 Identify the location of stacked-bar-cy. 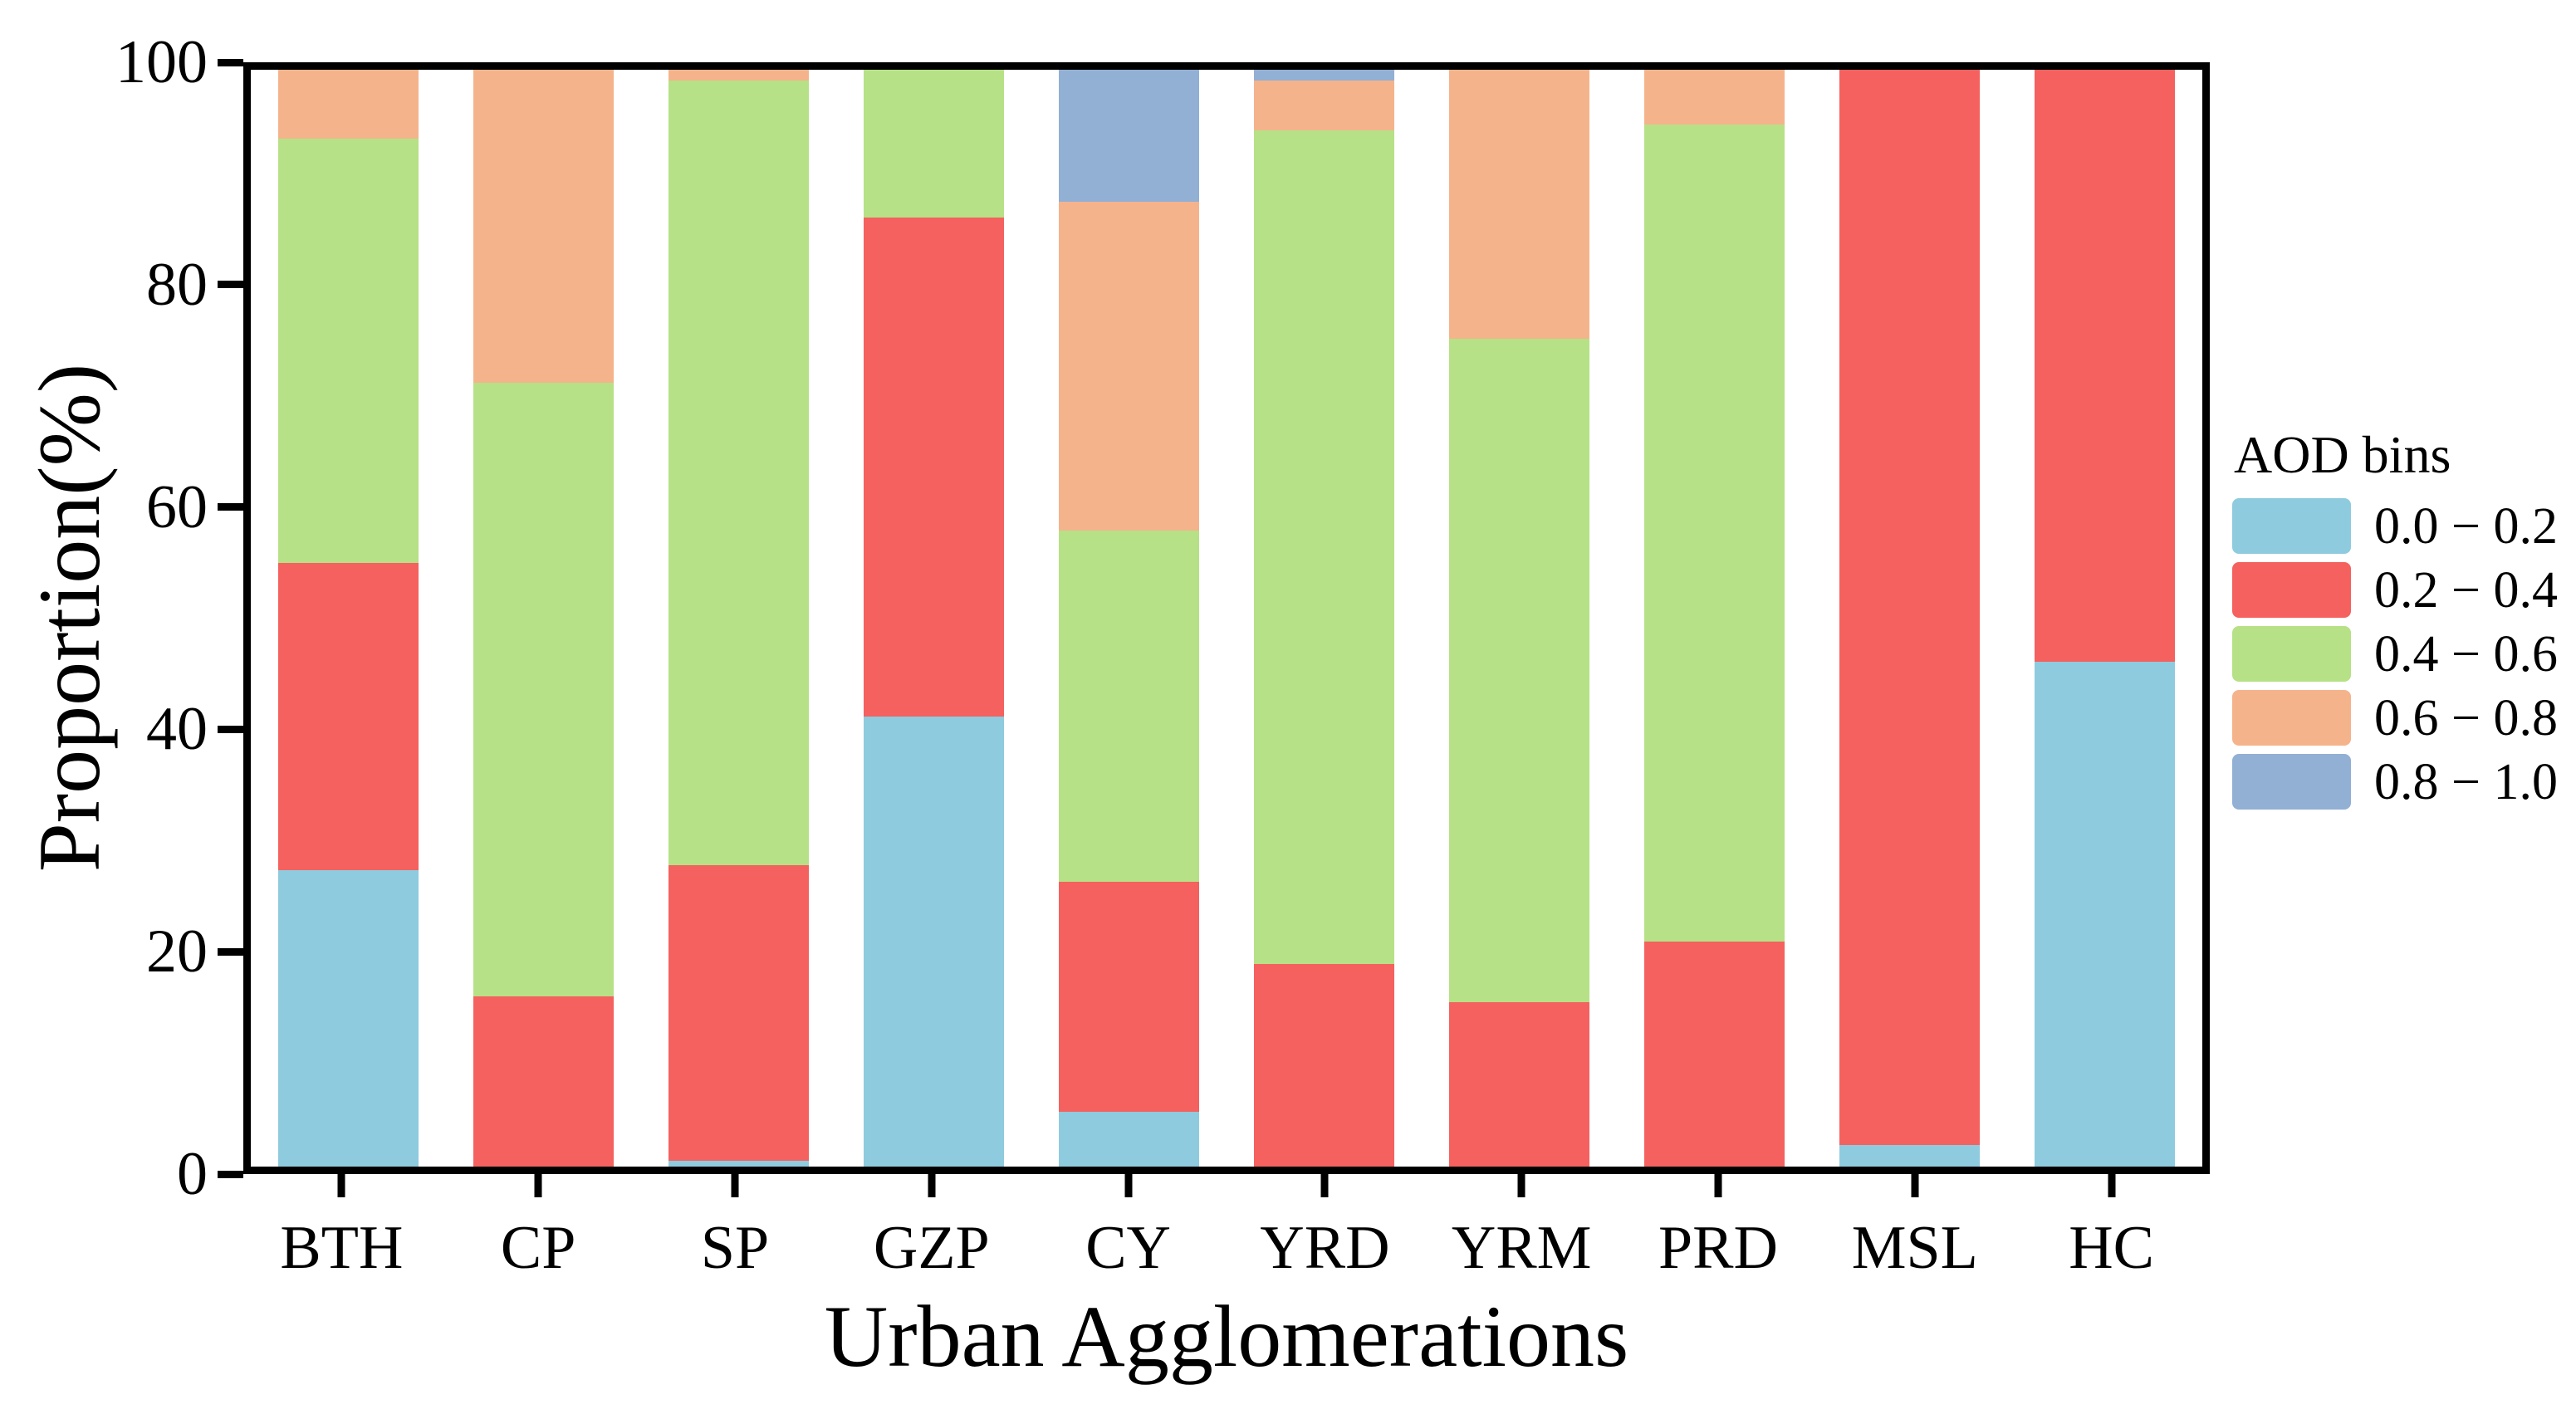
(1129, 618).